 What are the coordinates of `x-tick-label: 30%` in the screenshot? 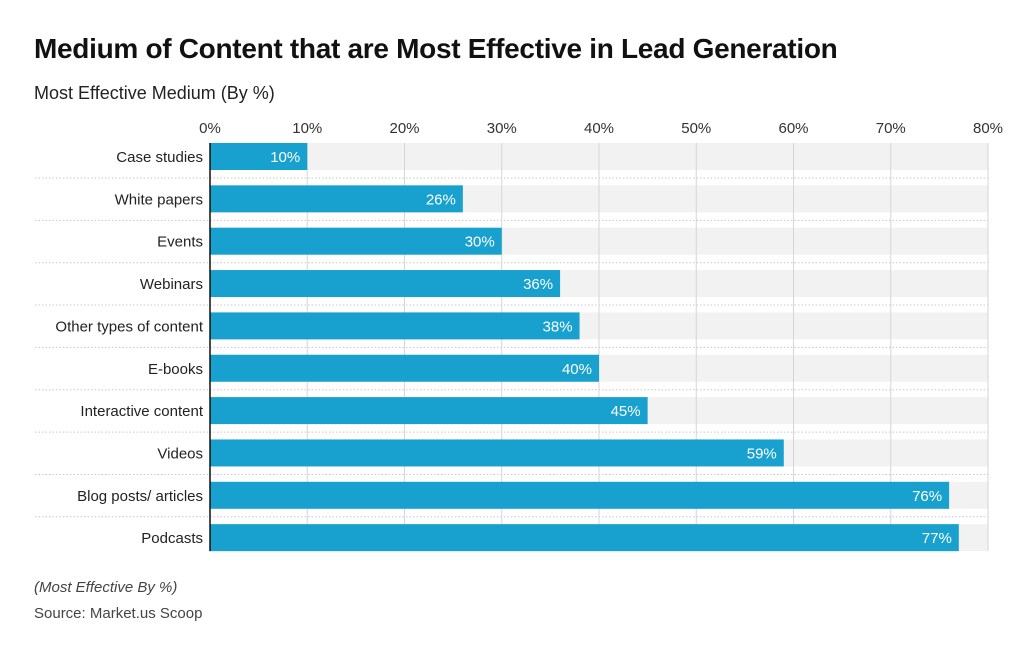 It's located at (502, 128).